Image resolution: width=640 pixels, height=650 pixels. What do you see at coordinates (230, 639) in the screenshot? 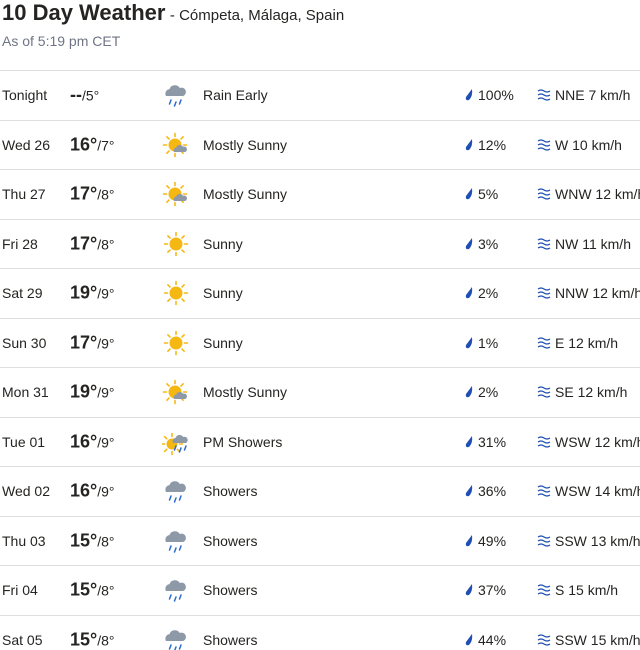
I see `condition: Showers` at bounding box center [230, 639].